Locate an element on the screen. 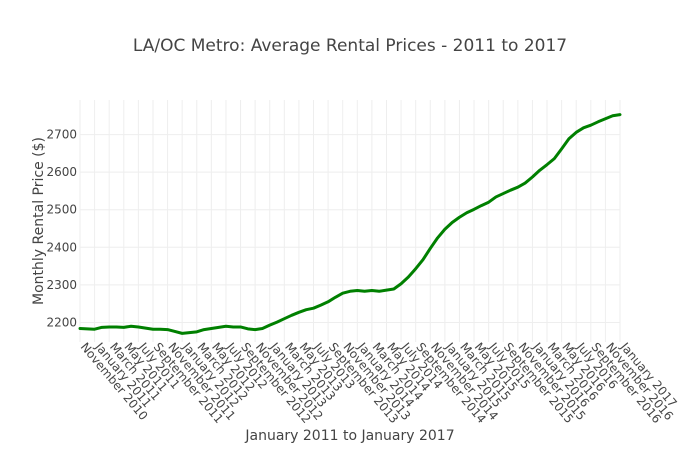 The image size is (700, 454). x-axis-title: January 2011 to January 2017 is located at coordinates (349, 436).